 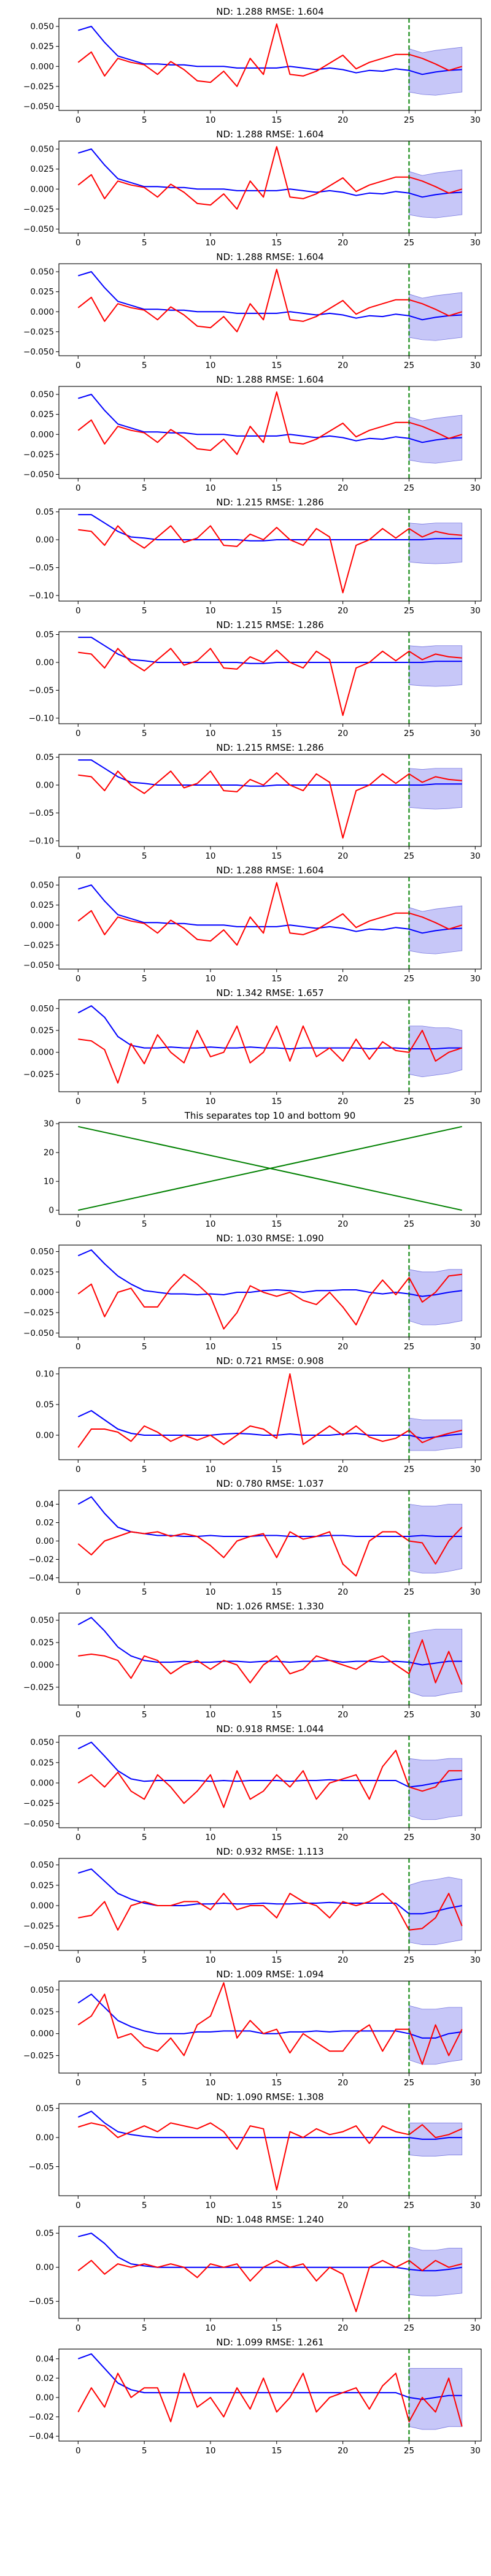 What do you see at coordinates (269, 1238) in the screenshot?
I see `chart-title: ND: 1.030 RMSE: 1.090` at bounding box center [269, 1238].